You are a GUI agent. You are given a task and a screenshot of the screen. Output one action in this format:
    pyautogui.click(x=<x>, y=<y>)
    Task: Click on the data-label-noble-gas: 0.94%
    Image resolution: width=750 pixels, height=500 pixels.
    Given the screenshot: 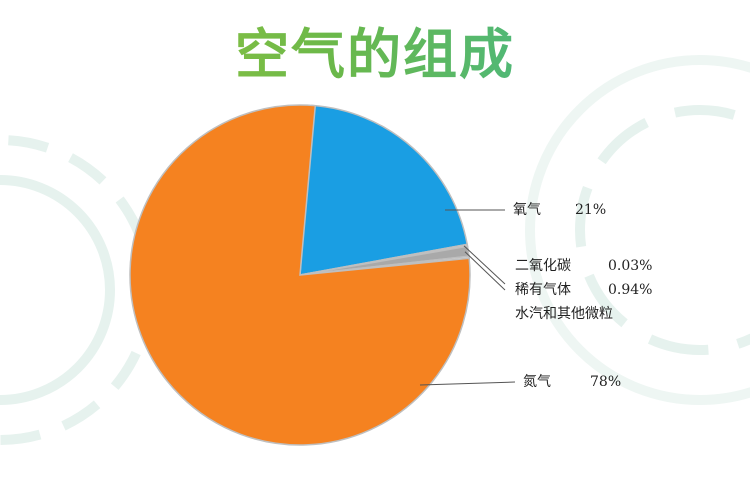 What is the action you would take?
    pyautogui.click(x=630, y=290)
    